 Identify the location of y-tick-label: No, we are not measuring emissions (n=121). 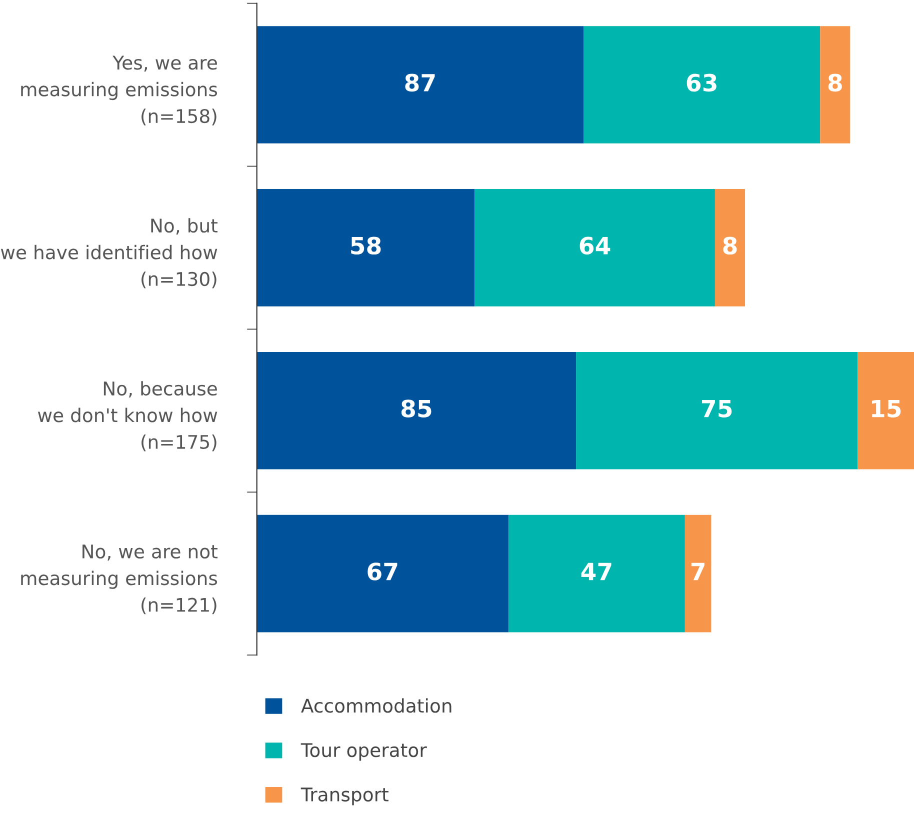
(119, 579).